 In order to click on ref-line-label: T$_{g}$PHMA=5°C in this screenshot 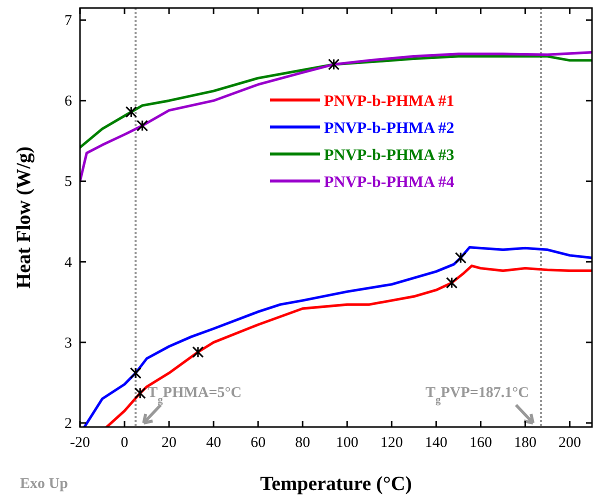, I will do `click(195, 395)`.